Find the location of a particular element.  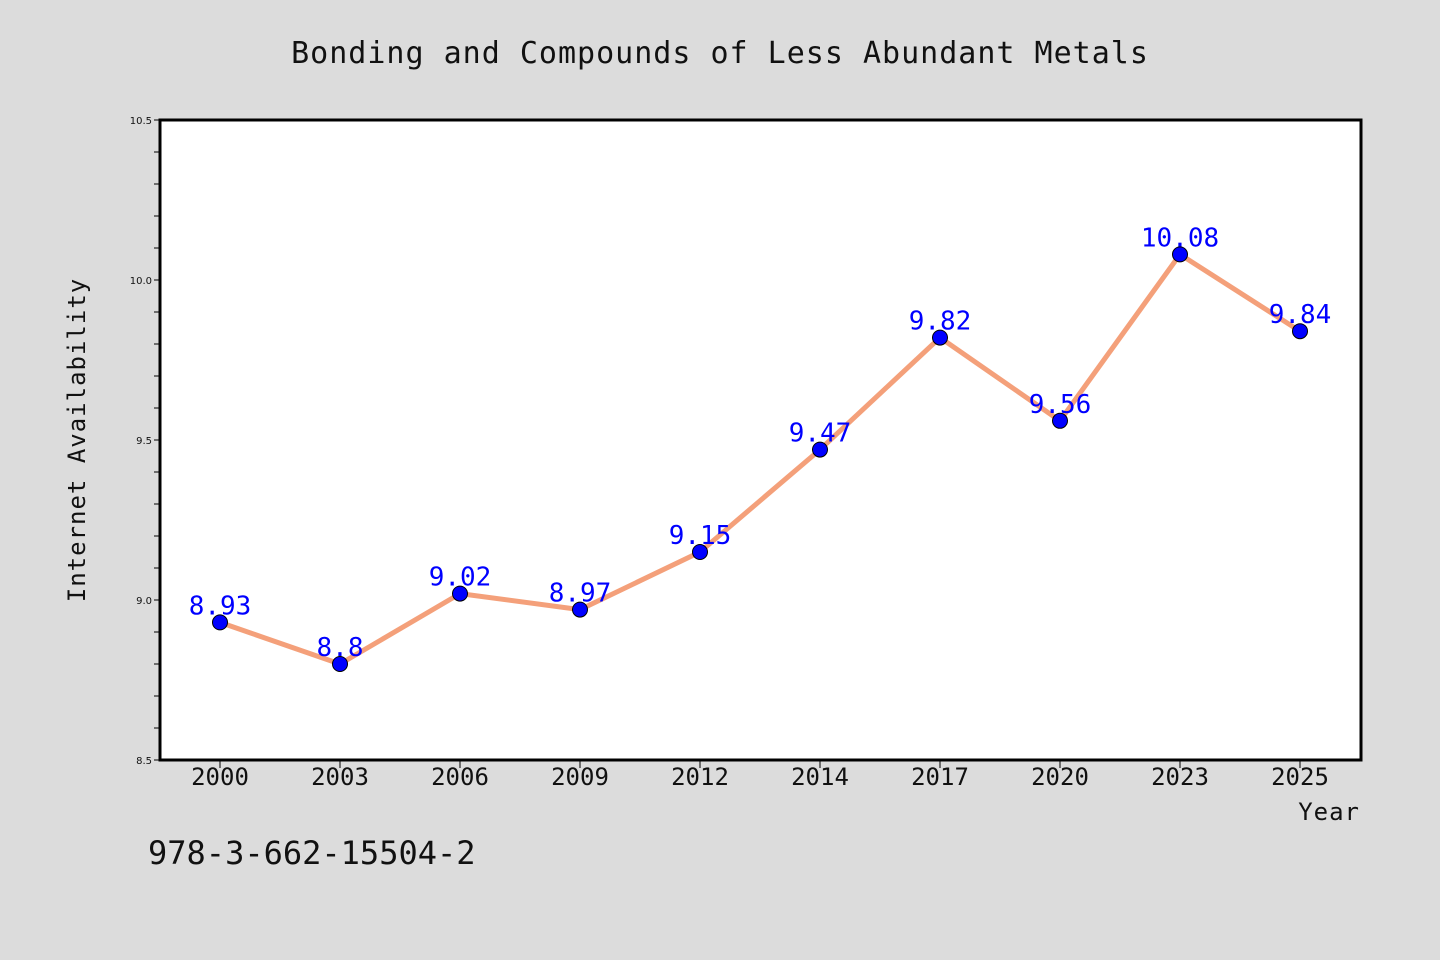

x-tick-label: 2003 is located at coordinates (340, 777).